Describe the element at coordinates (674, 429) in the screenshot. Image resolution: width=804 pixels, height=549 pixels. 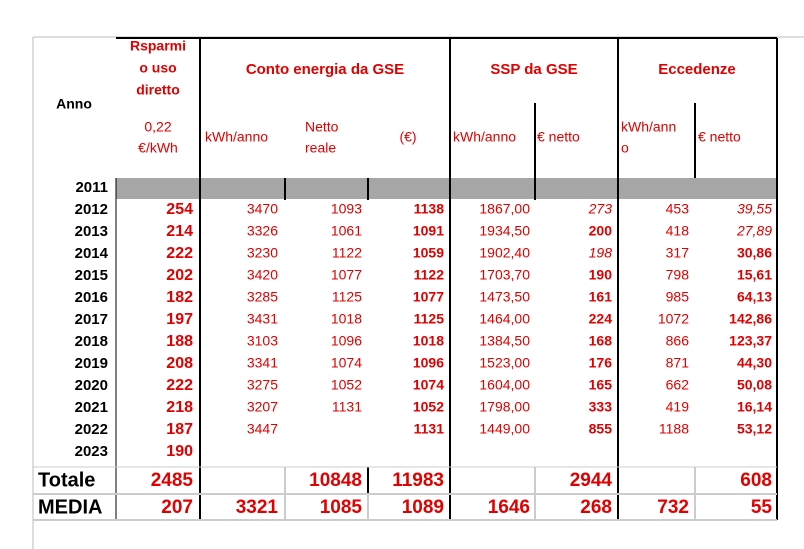
I see `cell: 1188` at that location.